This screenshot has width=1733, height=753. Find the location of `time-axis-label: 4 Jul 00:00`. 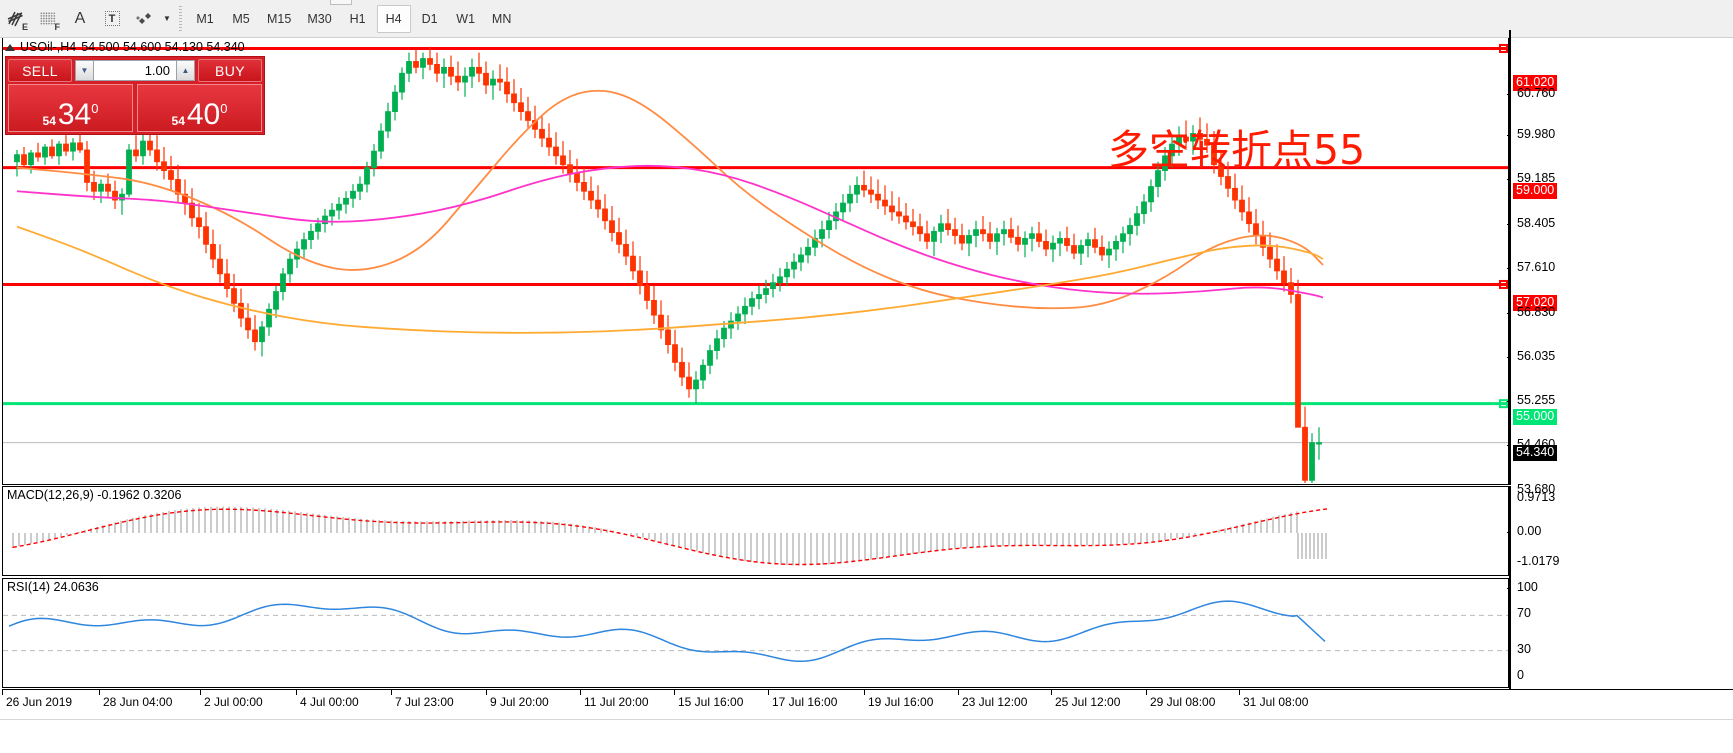

time-axis-label: 4 Jul 00:00 is located at coordinates (329, 702).